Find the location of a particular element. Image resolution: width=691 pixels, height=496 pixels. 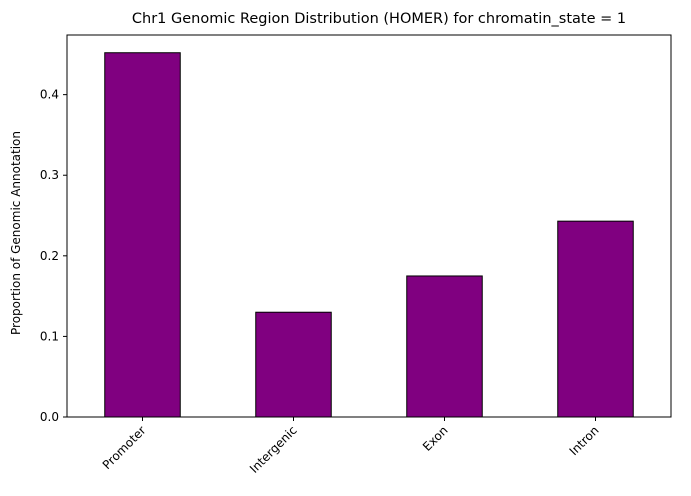

x-tick-label-intron: Intron is located at coordinates (584, 440).